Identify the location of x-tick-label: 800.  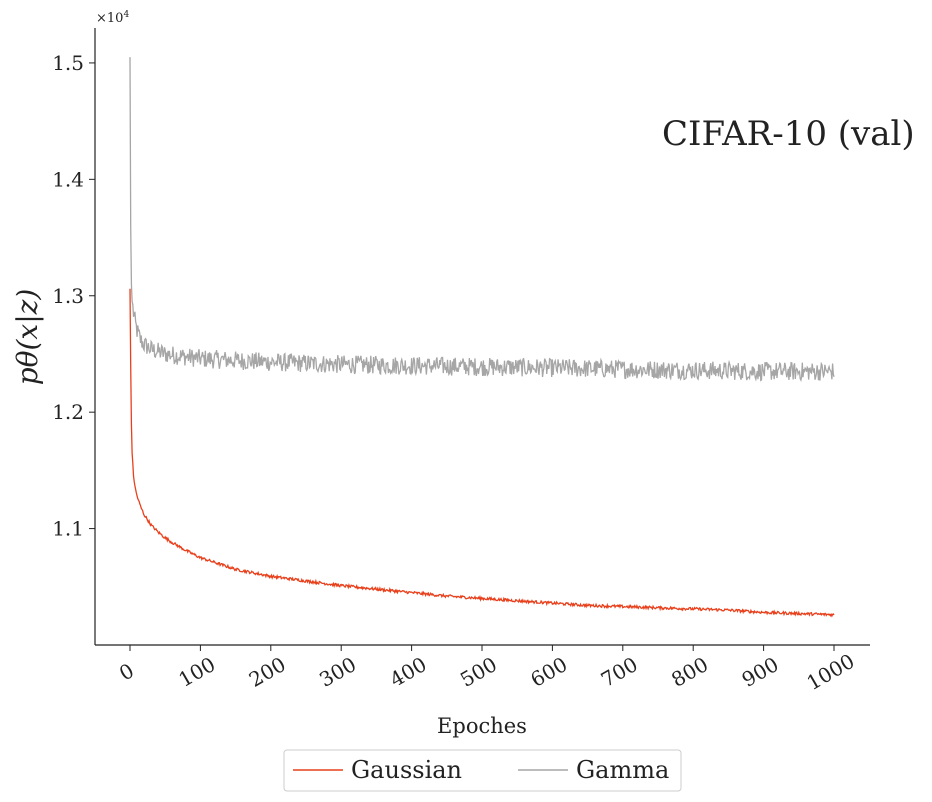
(689, 672).